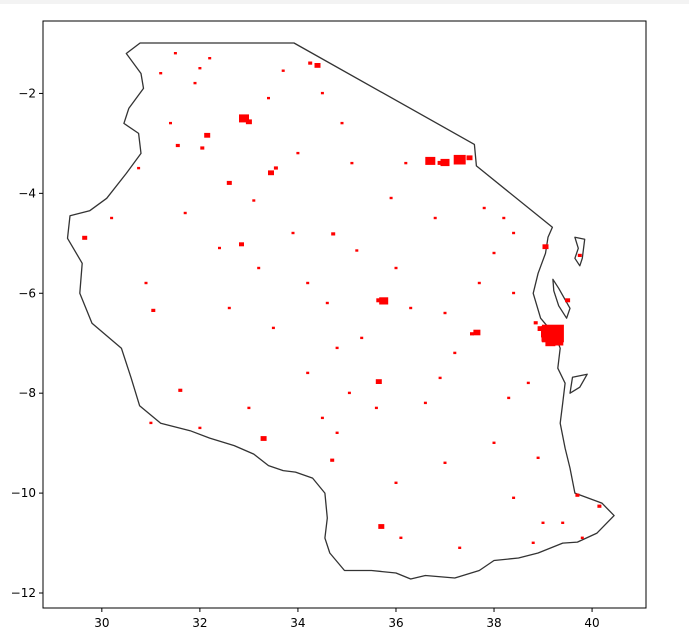 This screenshot has width=689, height=640. I want to click on x-tick-label: 36, so click(395, 623).